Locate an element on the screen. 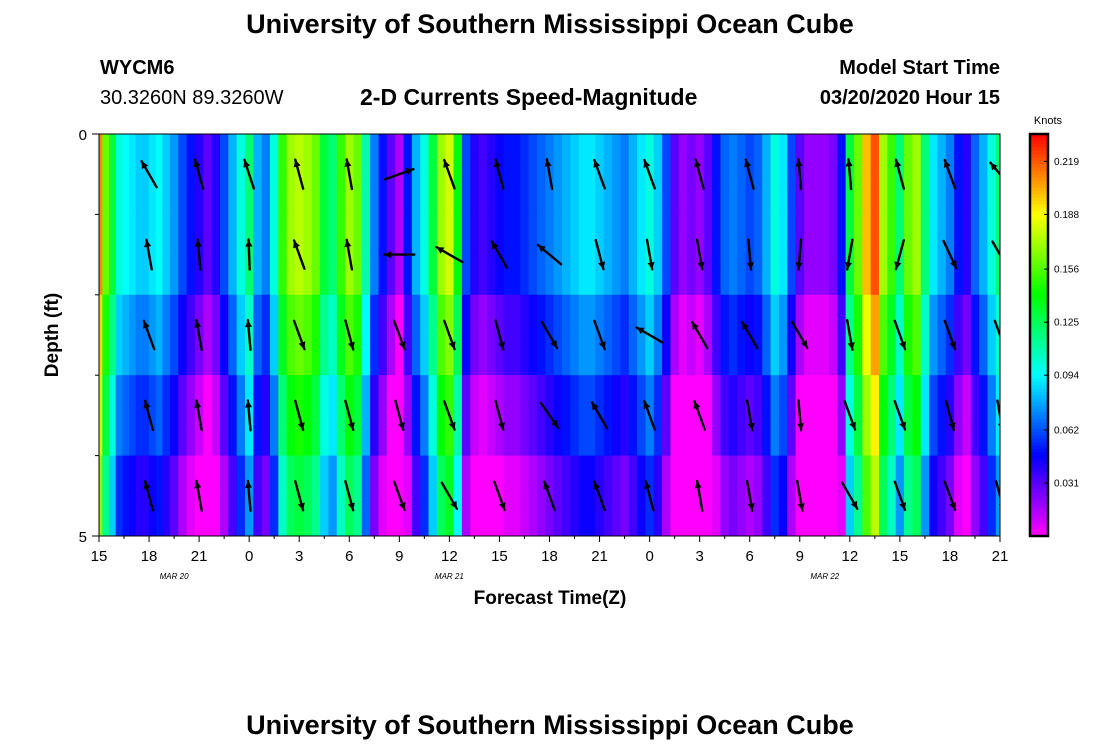  y-tick-label: 0 is located at coordinates (83, 135).